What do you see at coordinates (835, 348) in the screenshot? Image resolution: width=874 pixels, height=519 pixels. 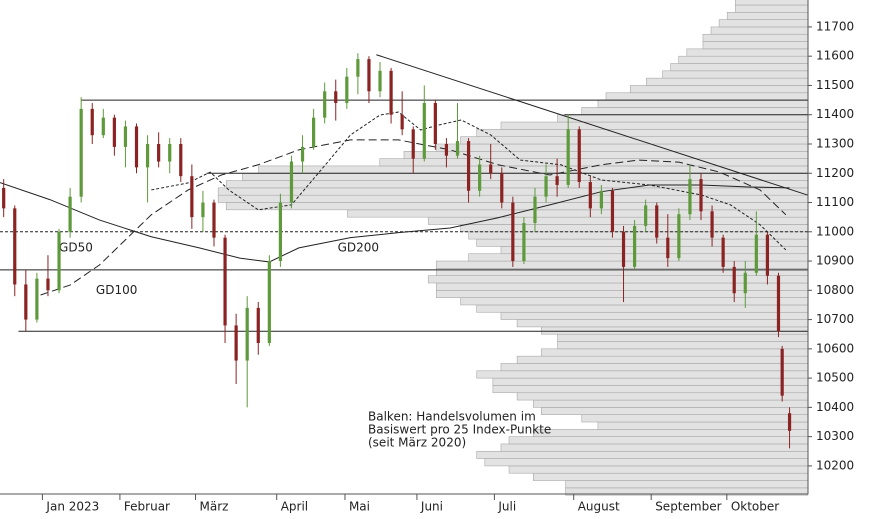 I see `y-tick-label: 10600` at bounding box center [835, 348].